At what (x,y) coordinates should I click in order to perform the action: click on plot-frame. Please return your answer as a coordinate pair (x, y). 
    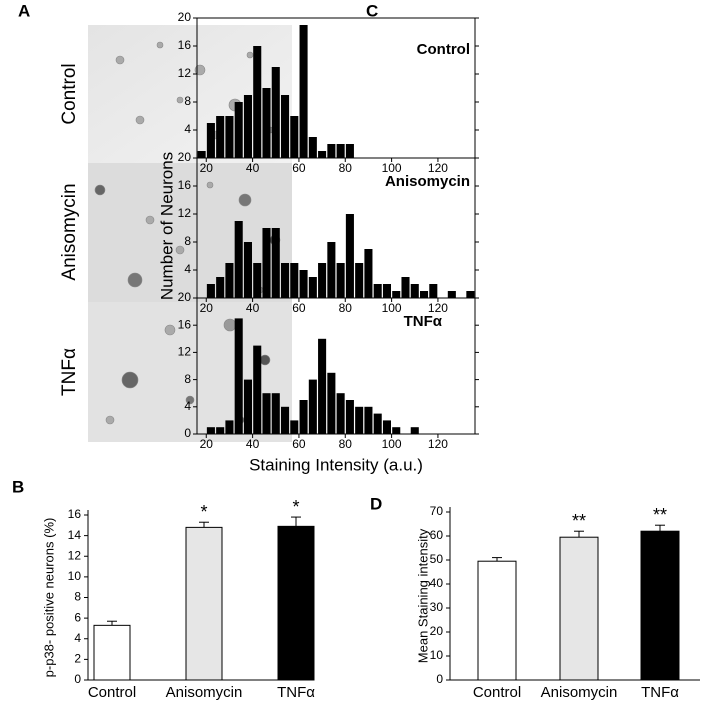
    Looking at the image, I should click on (336, 366).